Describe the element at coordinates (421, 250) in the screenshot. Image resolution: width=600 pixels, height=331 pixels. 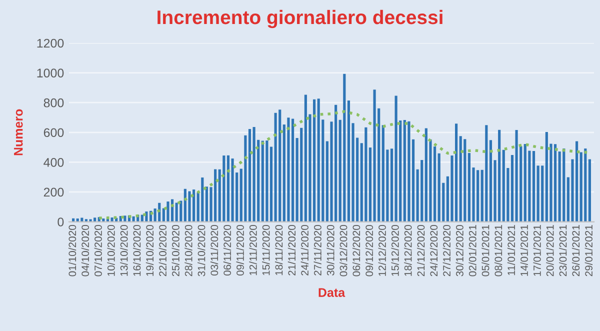
I see `x-tick-label: 21/12/2020` at that location.